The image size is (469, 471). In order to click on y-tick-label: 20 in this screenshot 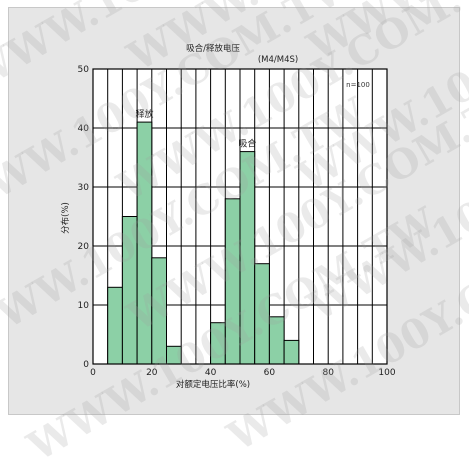, I will do `click(84, 247)`.